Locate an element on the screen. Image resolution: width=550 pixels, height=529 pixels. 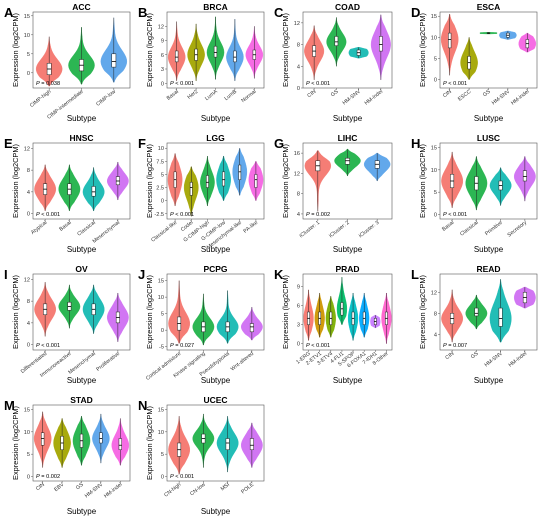
violin-pa-like is located at coordinates (256, 181).